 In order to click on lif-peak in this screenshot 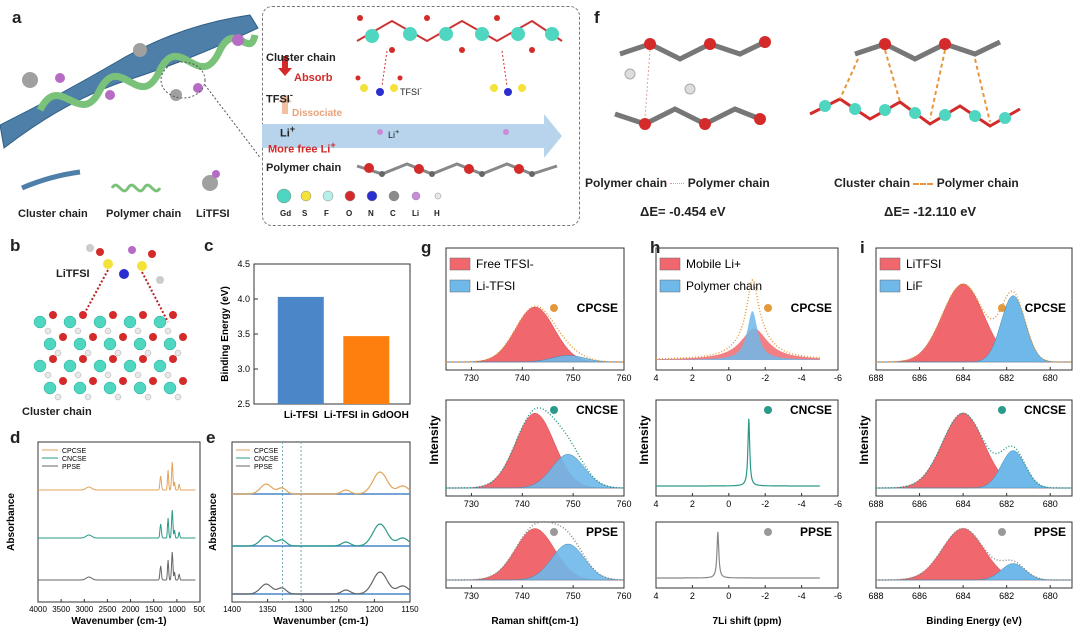, I will do `click(974, 469)`.